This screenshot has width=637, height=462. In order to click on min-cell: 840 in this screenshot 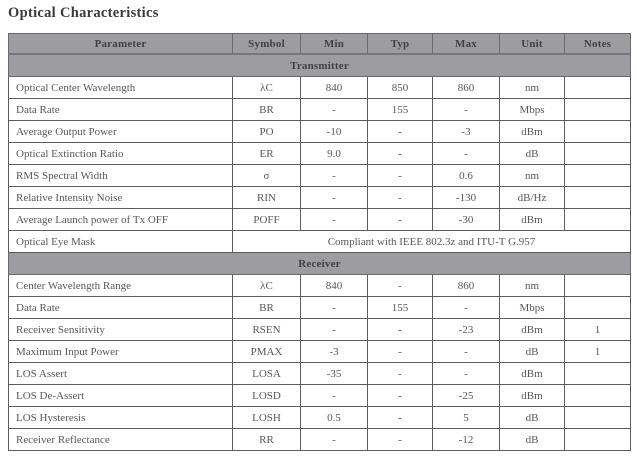, I will do `click(334, 285)`.